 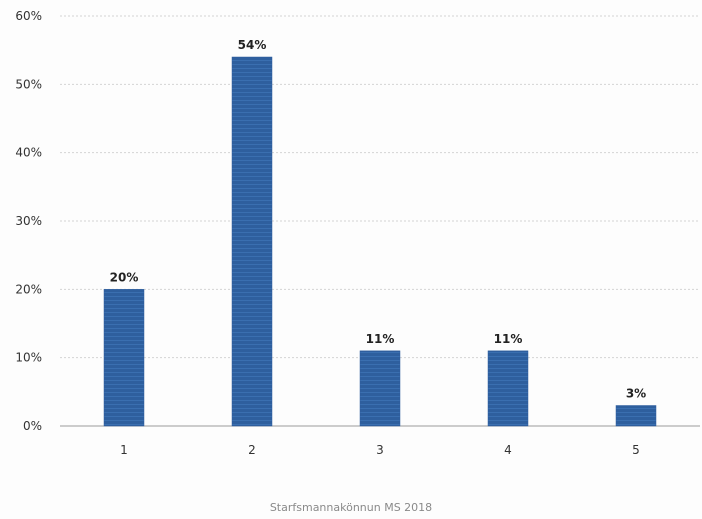 I want to click on y-tick-label: 40%, so click(x=28, y=153).